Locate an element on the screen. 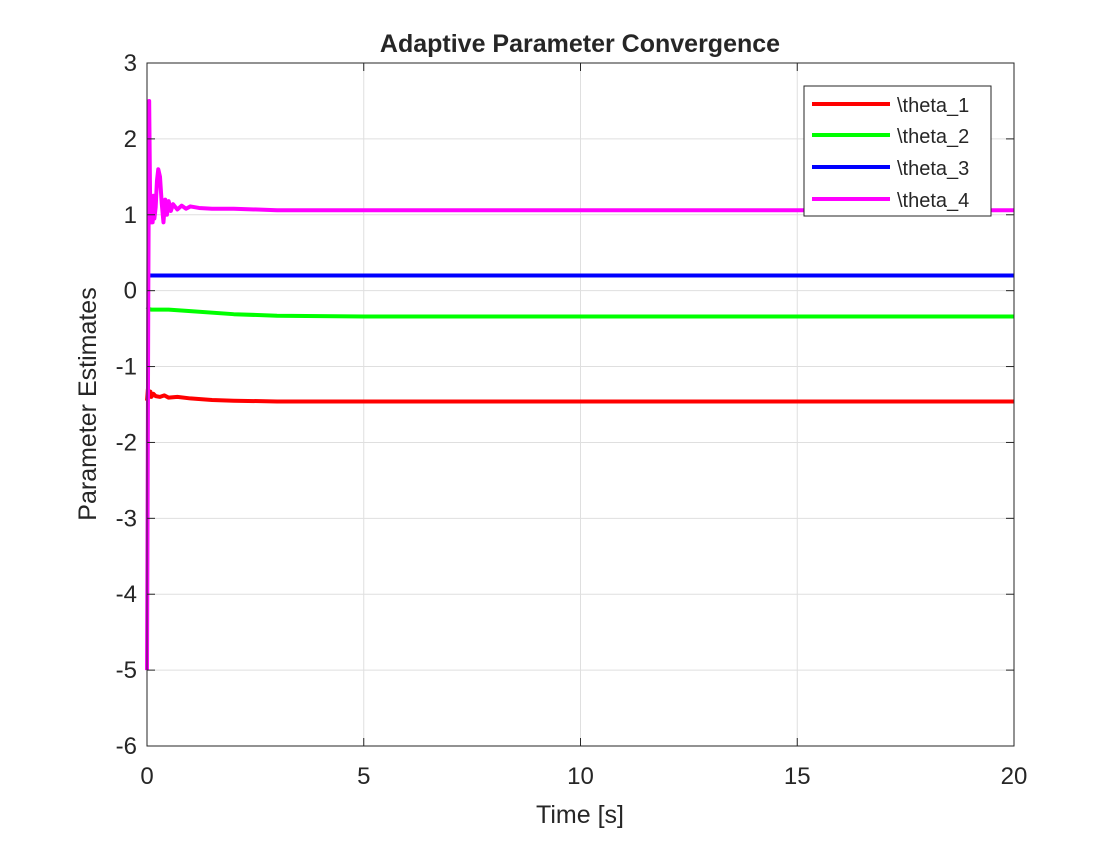 This screenshot has height=845, width=1120. y-tick-label: -4 is located at coordinates (126, 594).